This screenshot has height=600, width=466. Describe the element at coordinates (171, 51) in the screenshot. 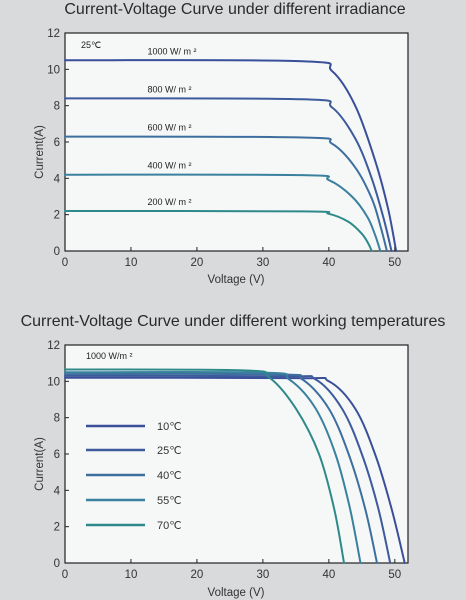

I see `series-label: 1000 W/ m ²` at that location.